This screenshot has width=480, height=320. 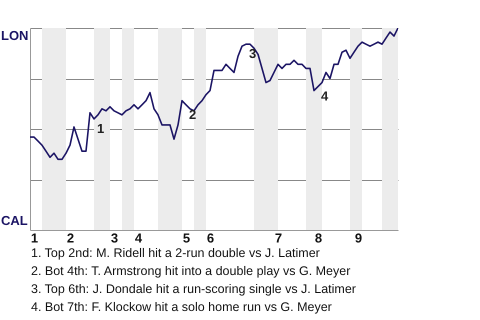 What do you see at coordinates (325, 96) in the screenshot?
I see `annotation: 4` at bounding box center [325, 96].